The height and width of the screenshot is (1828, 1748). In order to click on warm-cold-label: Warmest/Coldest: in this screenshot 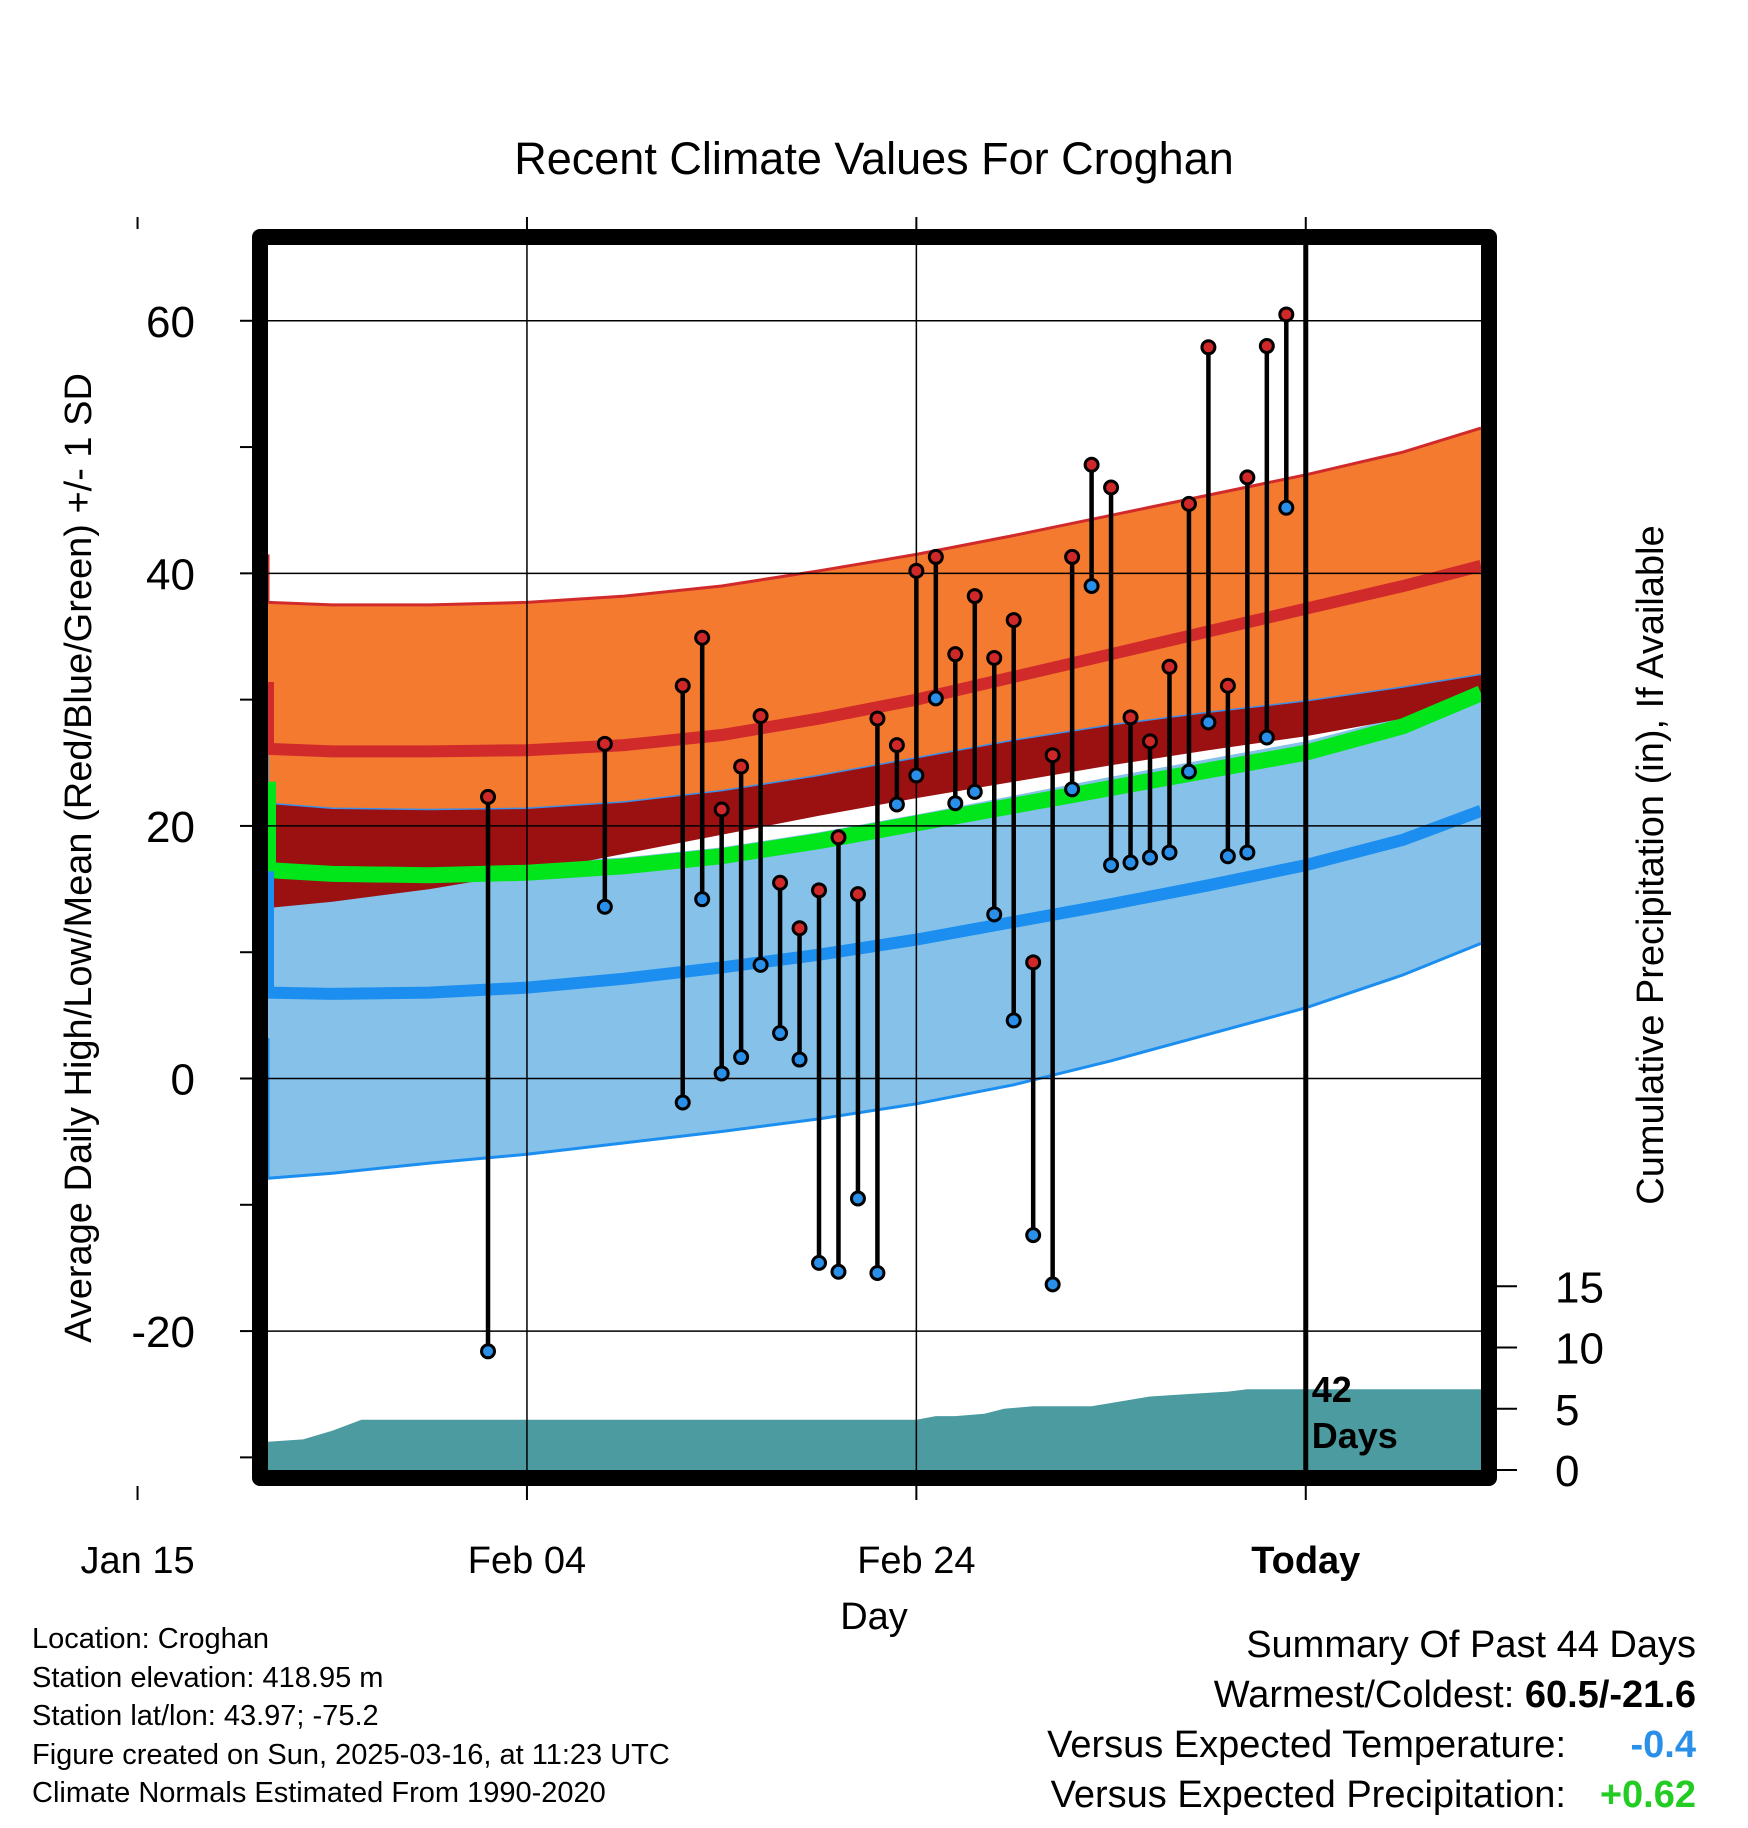, I will do `click(1369, 1695)`.